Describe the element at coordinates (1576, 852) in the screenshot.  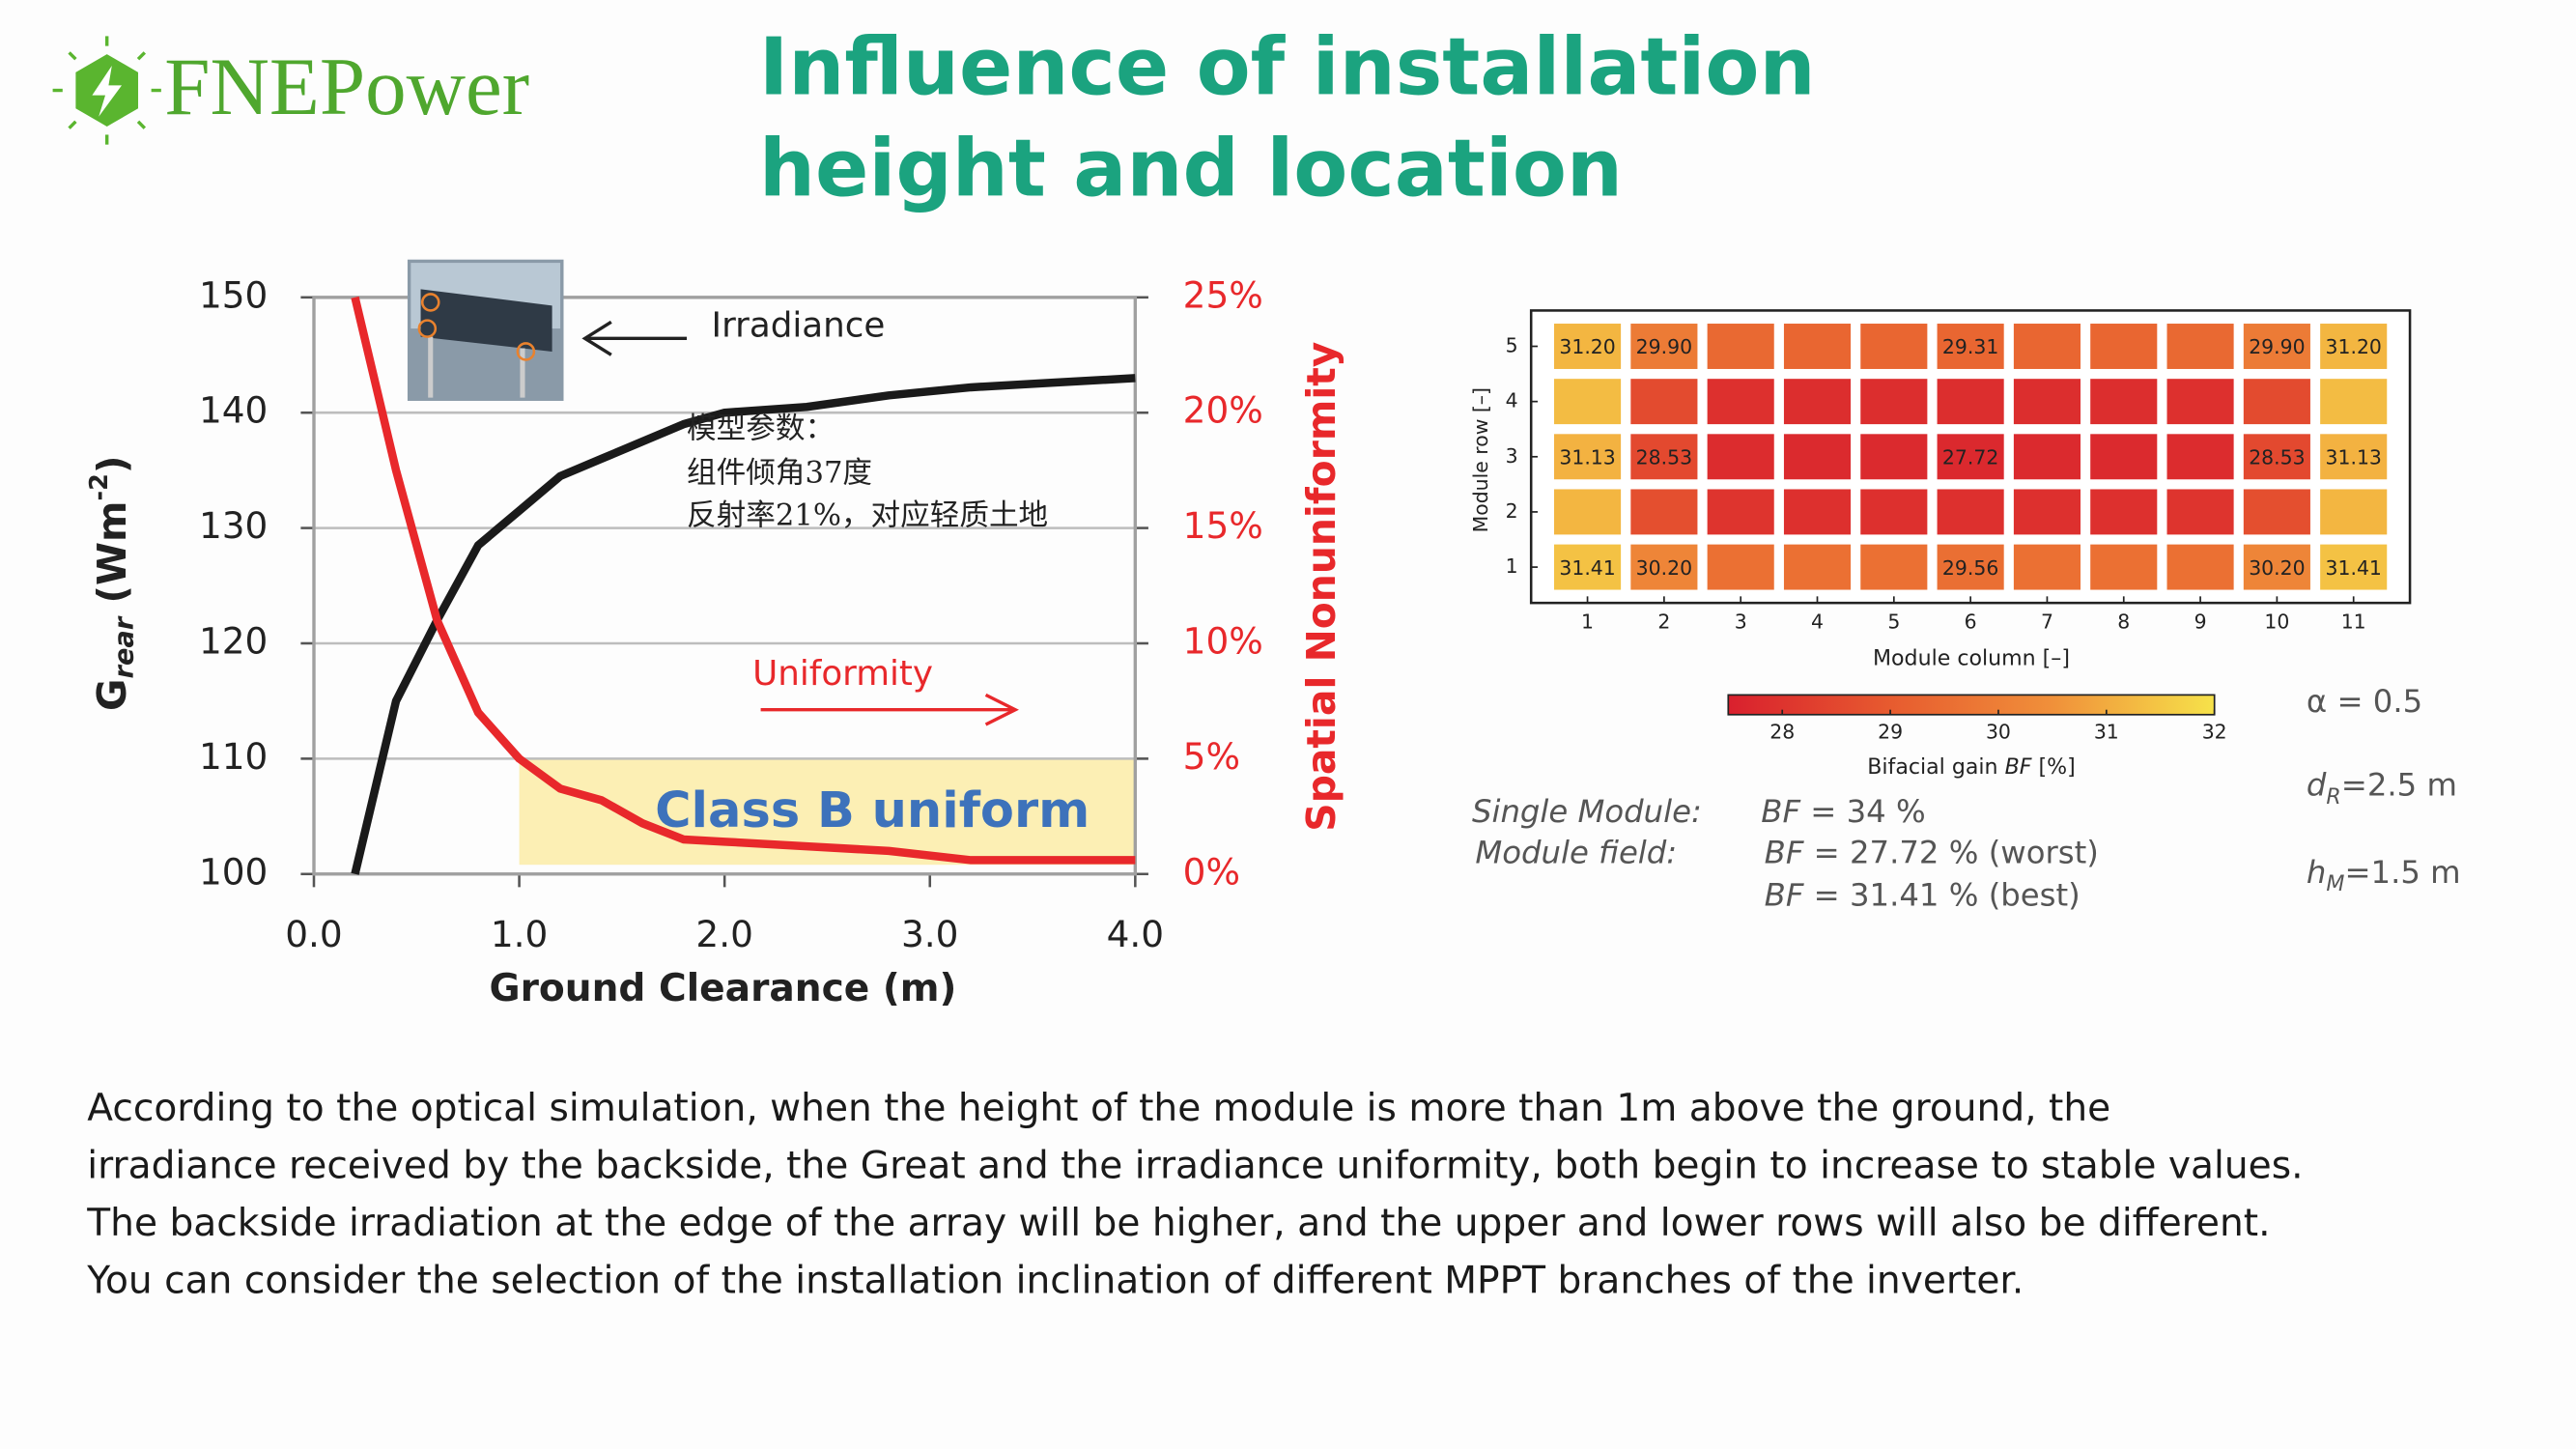
I see `annotation: Module field:` at that location.